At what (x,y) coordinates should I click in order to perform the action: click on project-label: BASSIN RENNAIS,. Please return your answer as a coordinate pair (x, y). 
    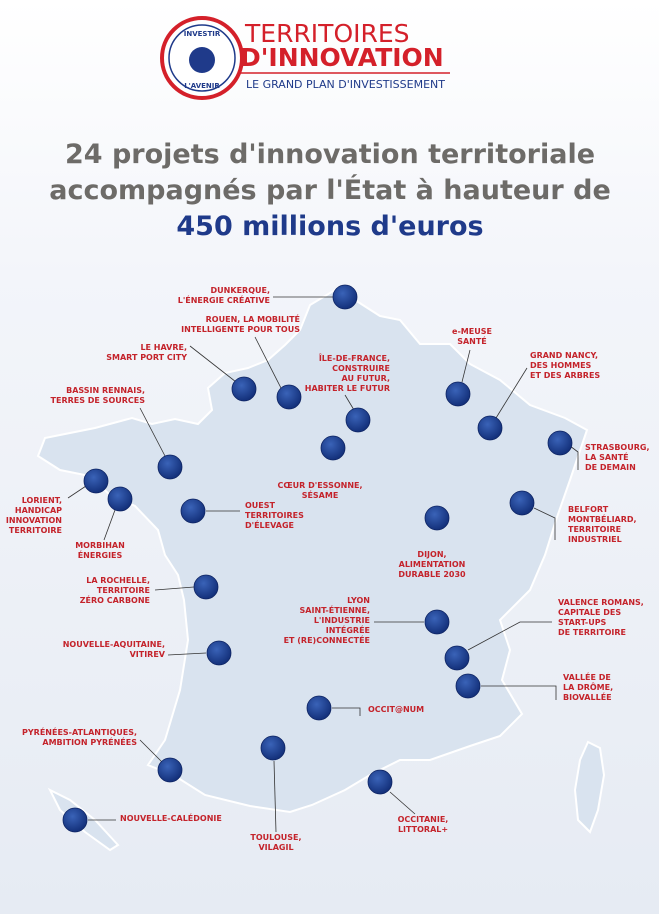
    Looking at the image, I should click on (105, 390).